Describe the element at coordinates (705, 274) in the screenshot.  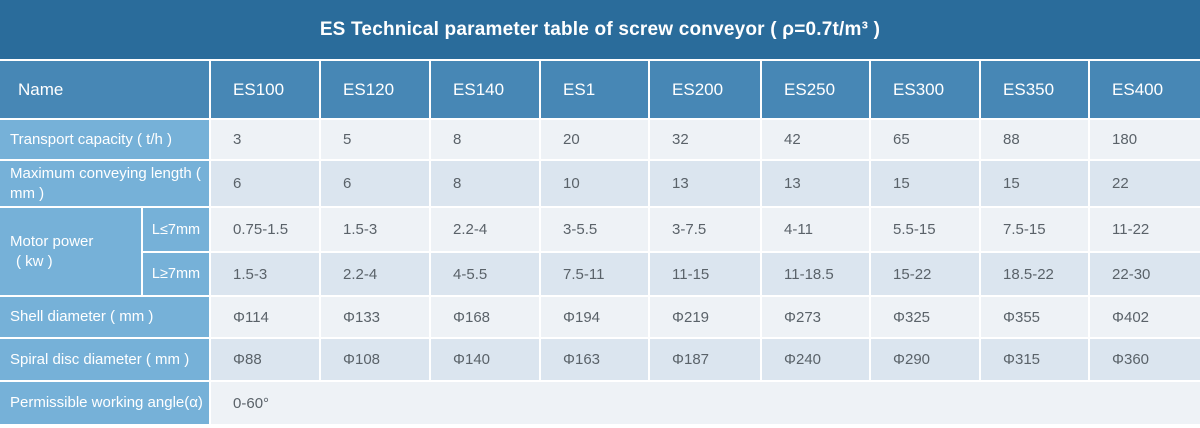
I see `param-value-cell: 11-15` at that location.